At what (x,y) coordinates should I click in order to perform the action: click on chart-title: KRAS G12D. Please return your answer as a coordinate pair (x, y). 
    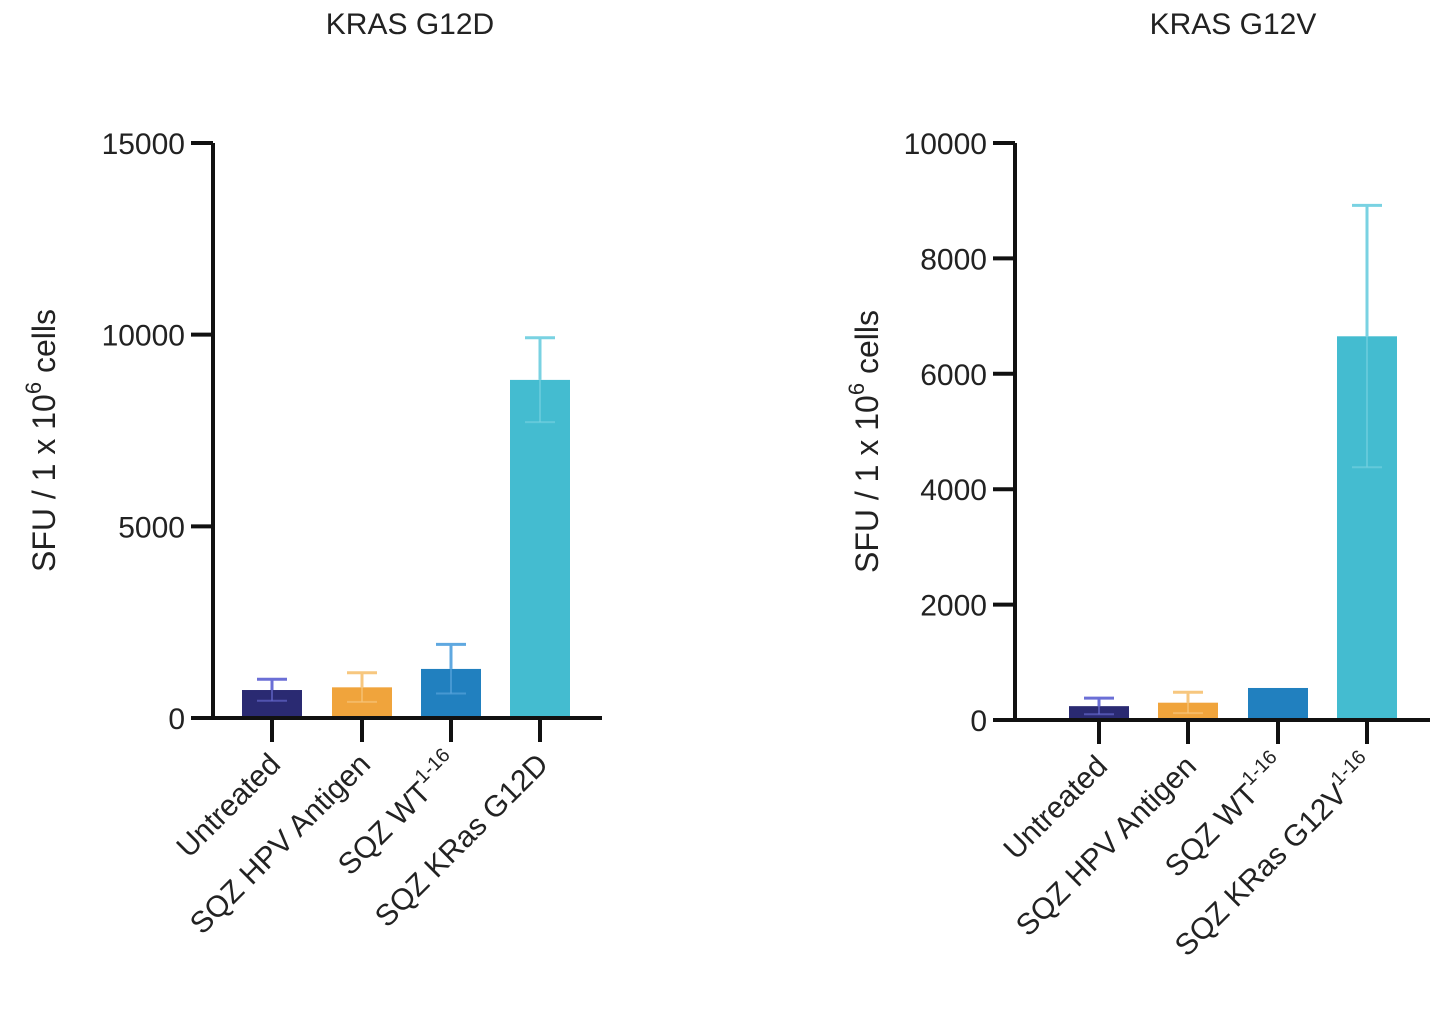
    Looking at the image, I should click on (410, 24).